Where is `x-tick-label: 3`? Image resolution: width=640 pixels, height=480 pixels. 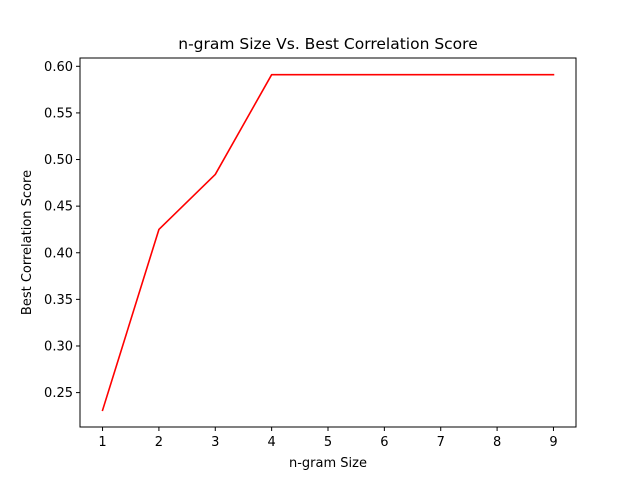 x-tick-label: 3 is located at coordinates (215, 442).